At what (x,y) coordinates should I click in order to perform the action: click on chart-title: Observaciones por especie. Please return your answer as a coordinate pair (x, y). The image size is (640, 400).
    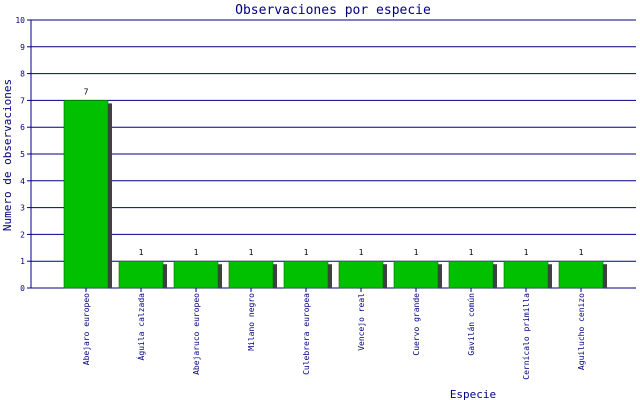
    Looking at the image, I should click on (333, 10).